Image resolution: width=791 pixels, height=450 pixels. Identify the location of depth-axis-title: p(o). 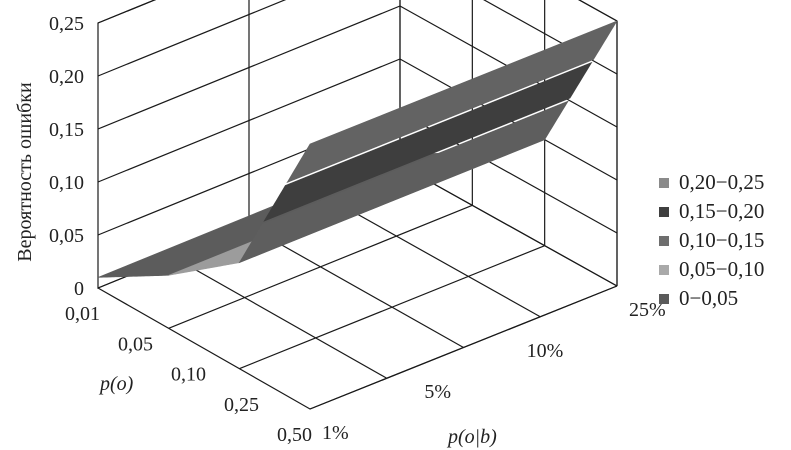
(116, 384).